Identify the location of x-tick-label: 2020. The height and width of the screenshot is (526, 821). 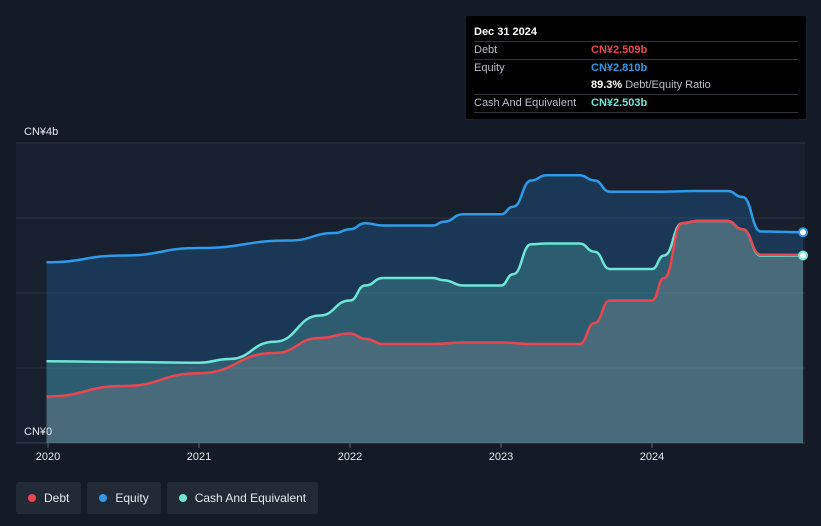
(48, 457).